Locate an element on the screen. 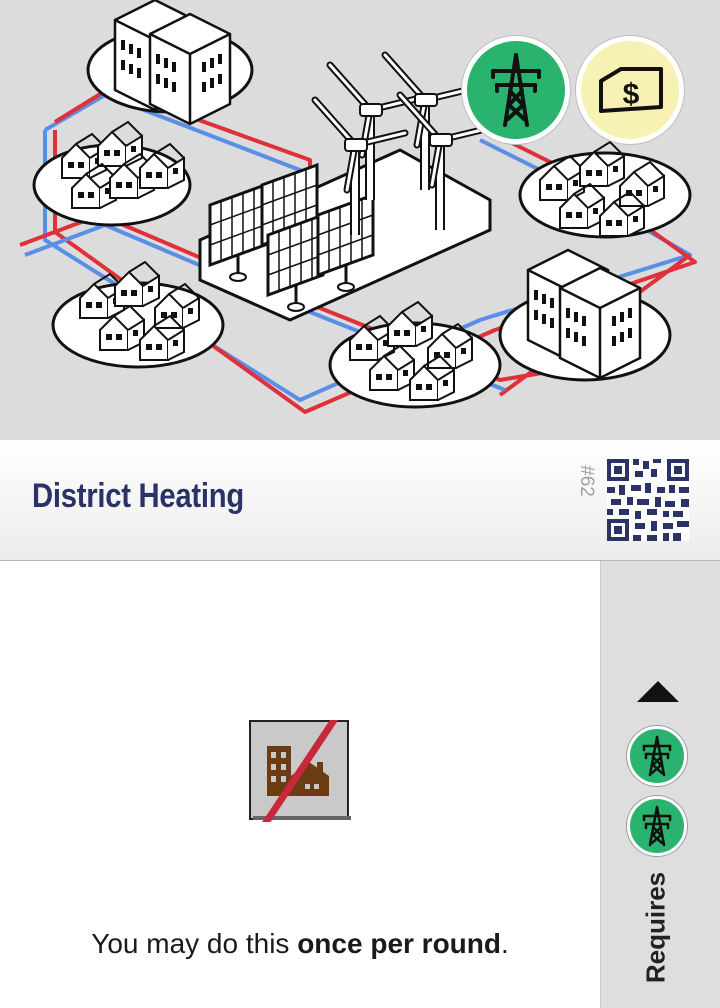 This screenshot has height=1008, width=720. effect-text: You may do this once per round. is located at coordinates (300, 943).